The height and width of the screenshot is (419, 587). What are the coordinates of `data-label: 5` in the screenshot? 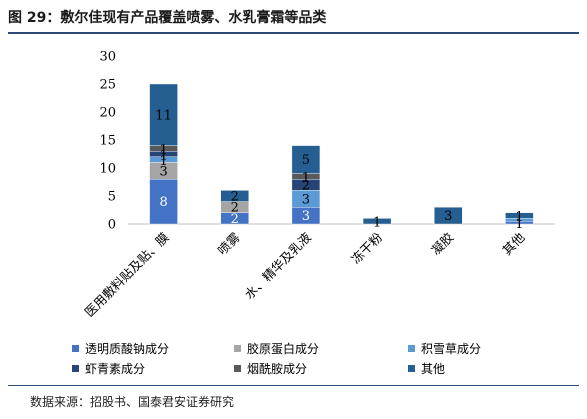 It's located at (306, 160).